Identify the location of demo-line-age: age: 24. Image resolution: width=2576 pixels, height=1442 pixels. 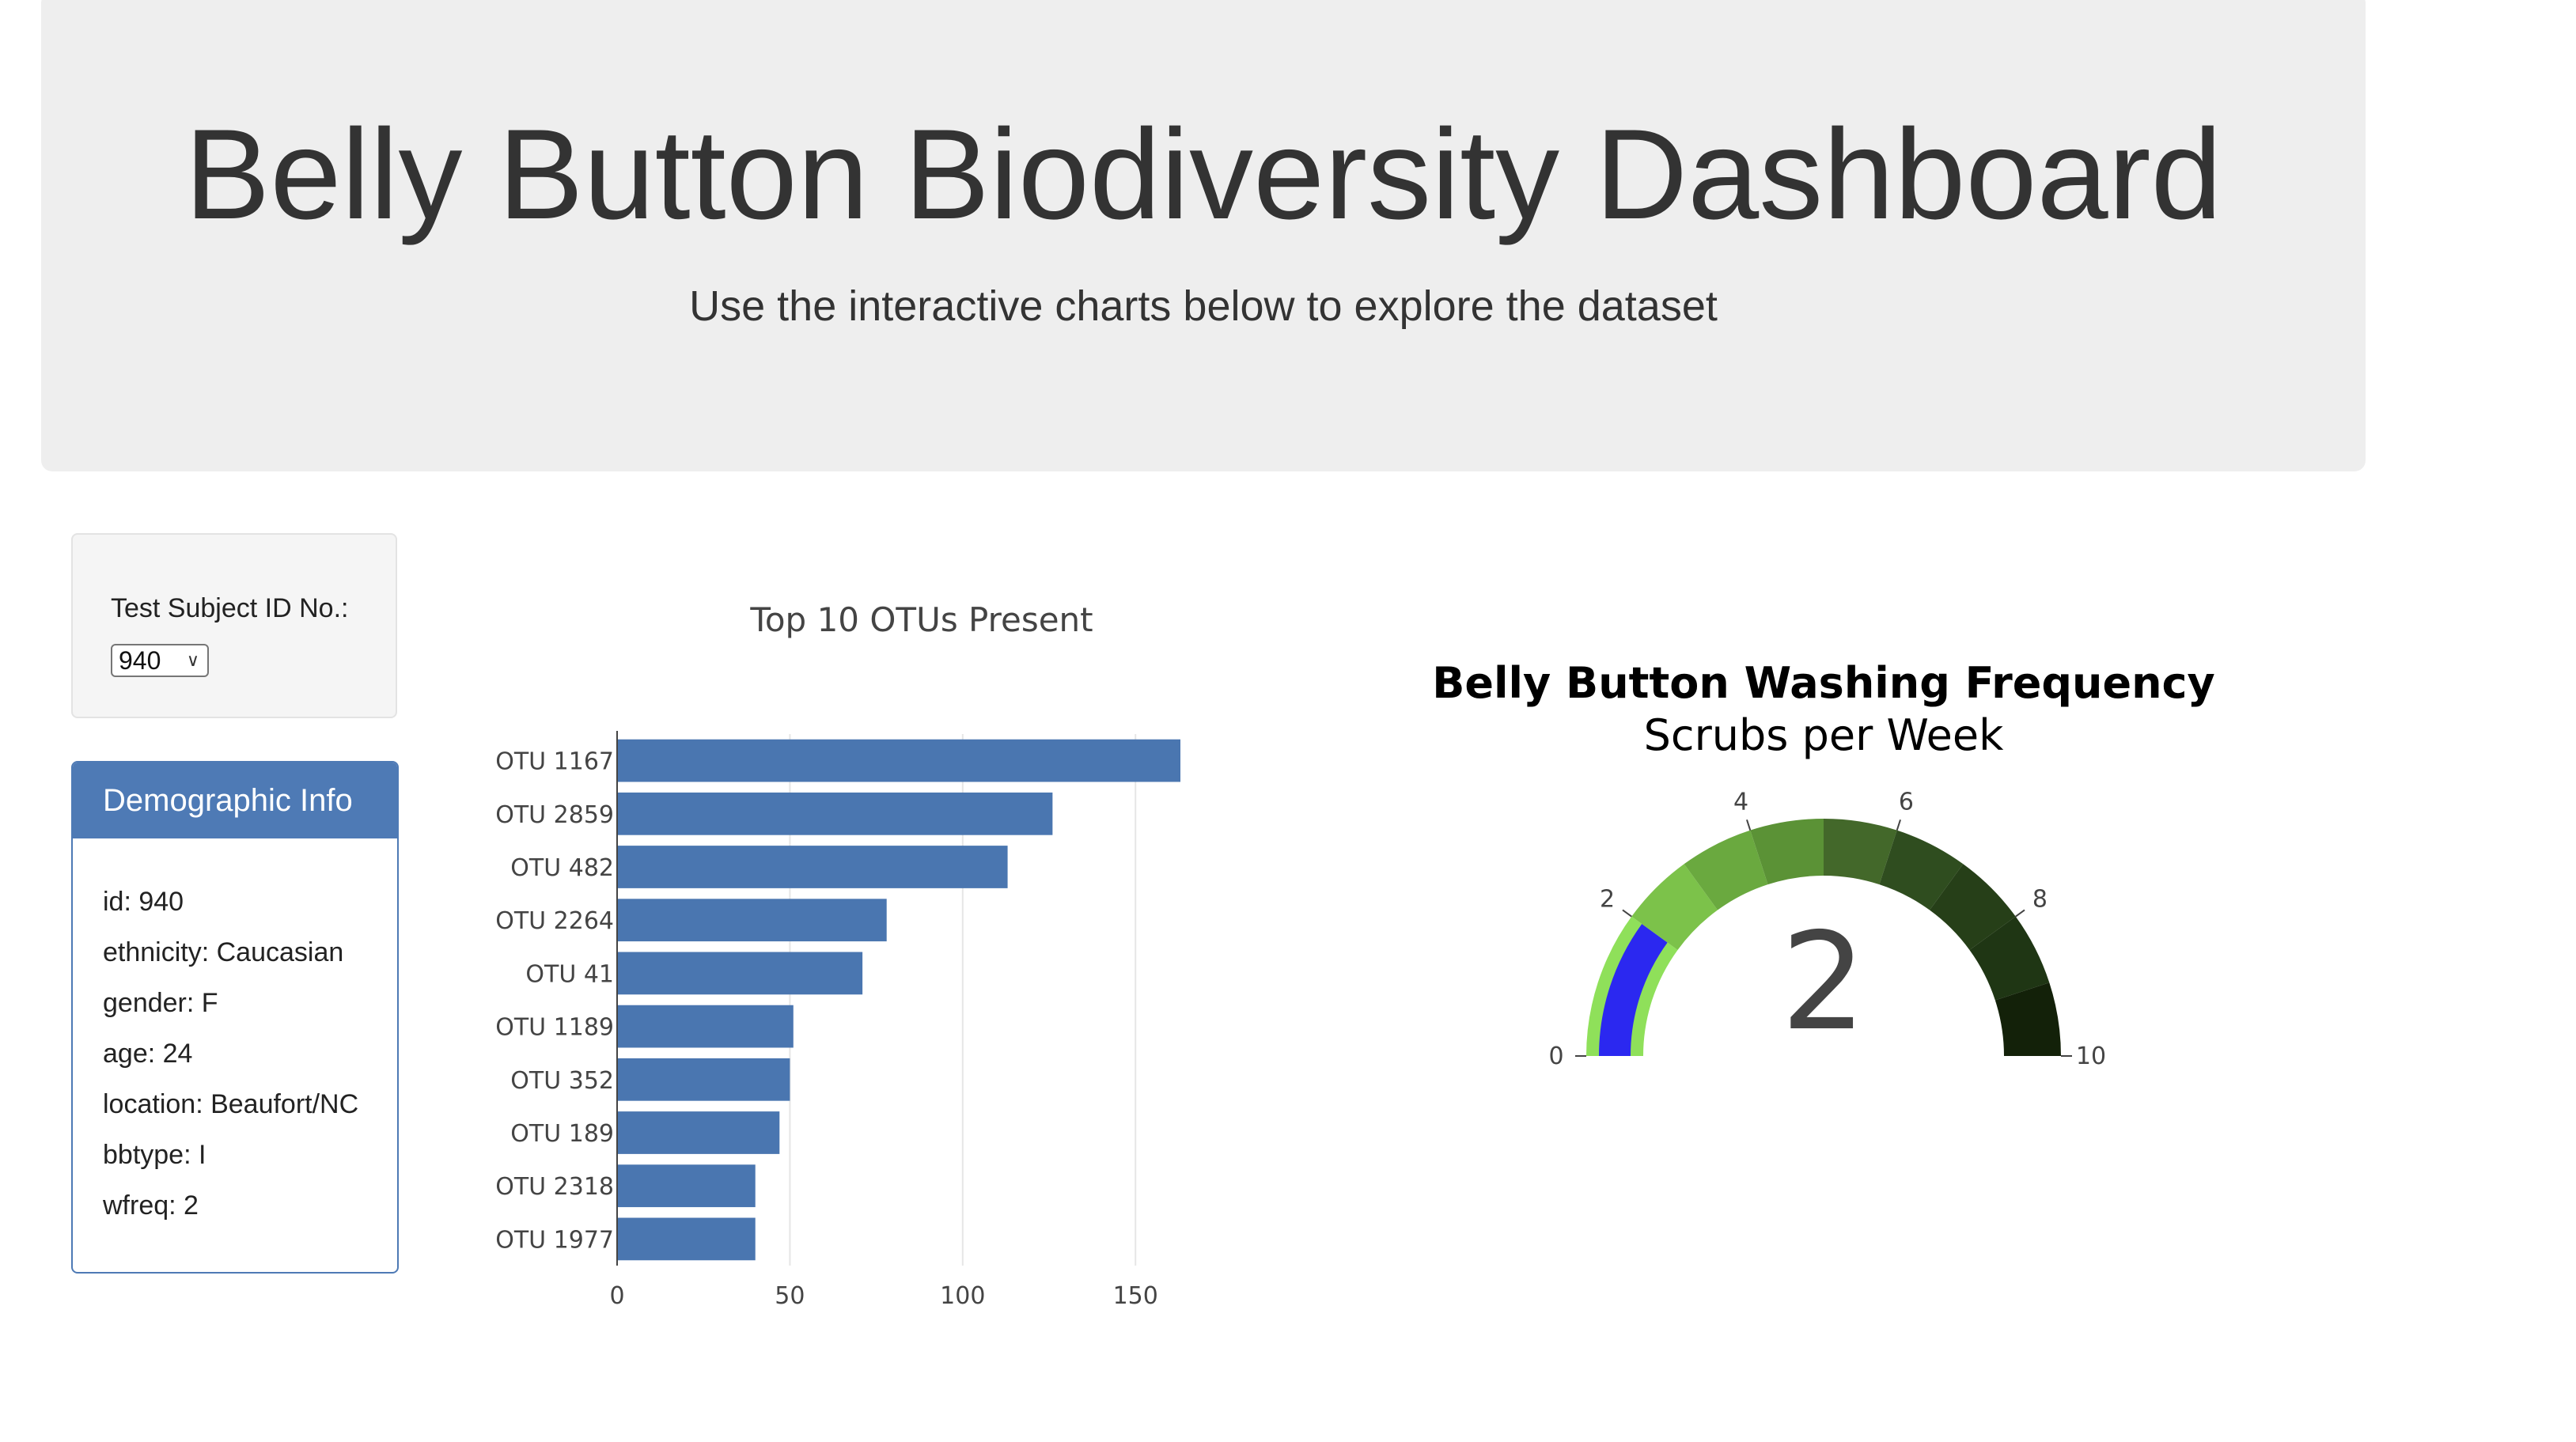
(148, 1054).